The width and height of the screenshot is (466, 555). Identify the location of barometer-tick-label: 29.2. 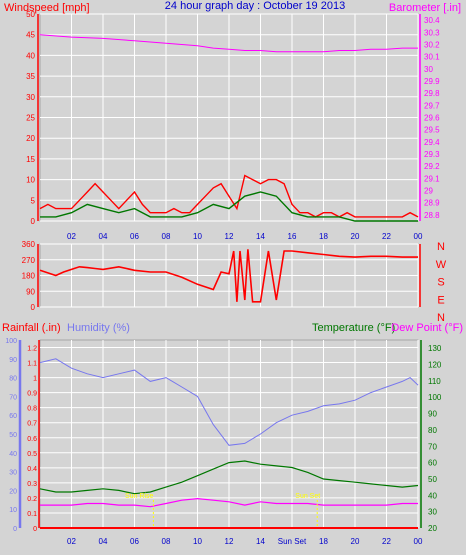
(432, 166).